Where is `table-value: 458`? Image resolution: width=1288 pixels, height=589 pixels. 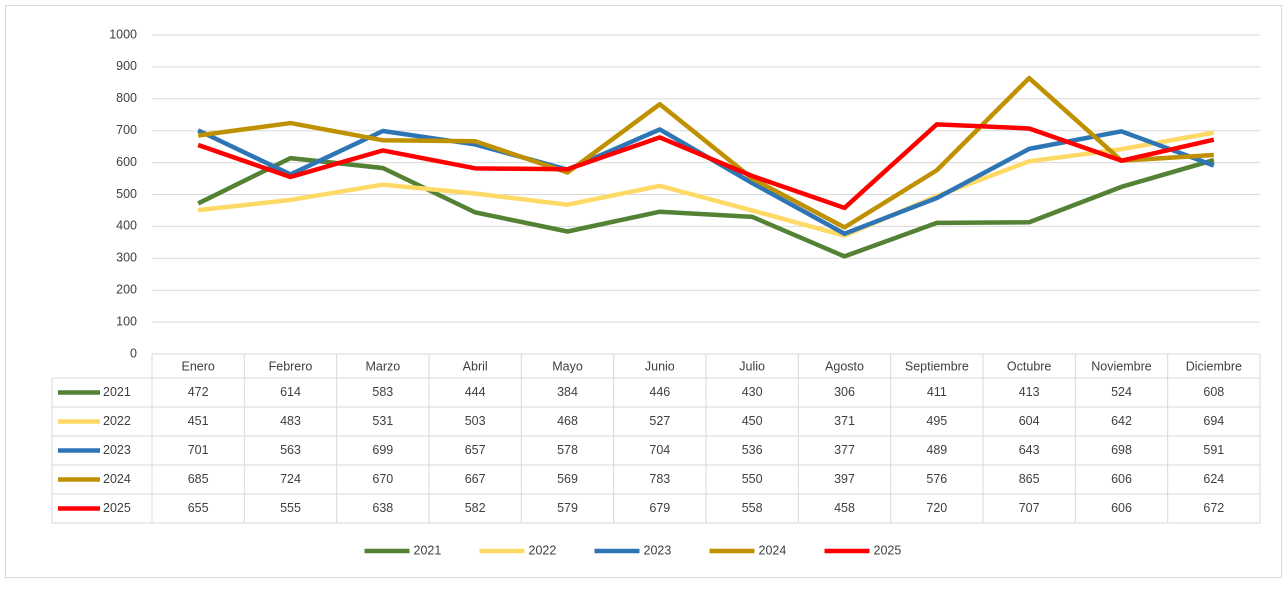
table-value: 458 is located at coordinates (844, 508).